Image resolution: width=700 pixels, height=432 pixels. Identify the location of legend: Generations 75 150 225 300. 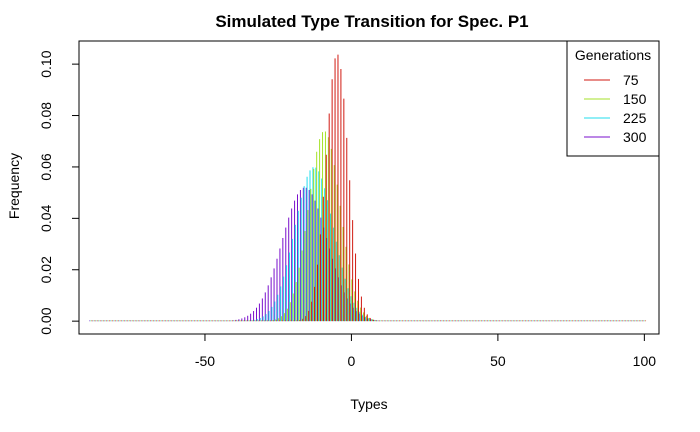
(613, 98).